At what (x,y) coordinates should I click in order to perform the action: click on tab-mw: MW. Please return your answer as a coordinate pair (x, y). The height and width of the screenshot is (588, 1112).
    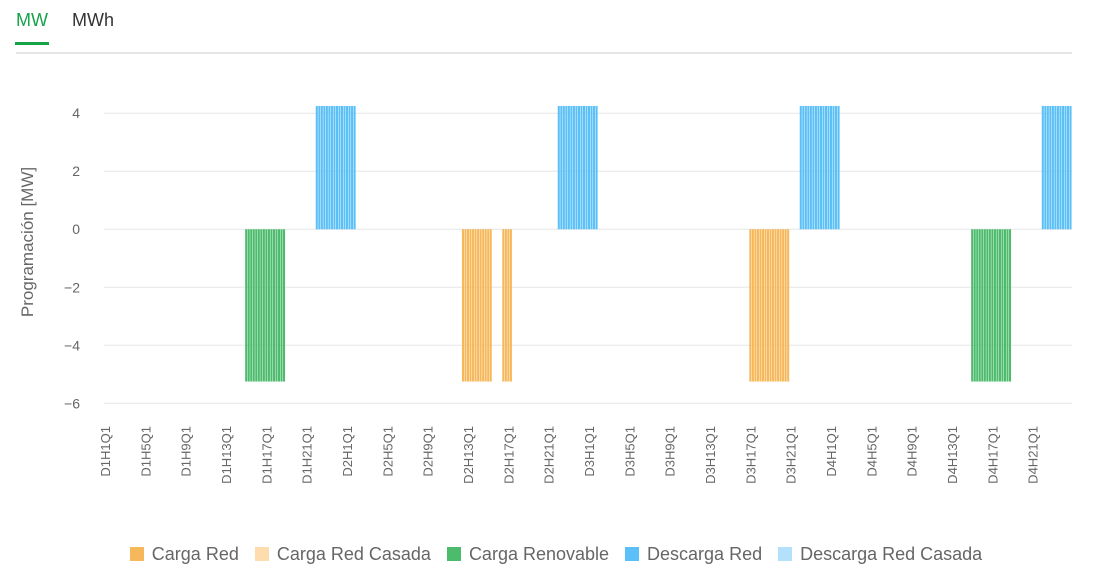
    Looking at the image, I should click on (32, 27).